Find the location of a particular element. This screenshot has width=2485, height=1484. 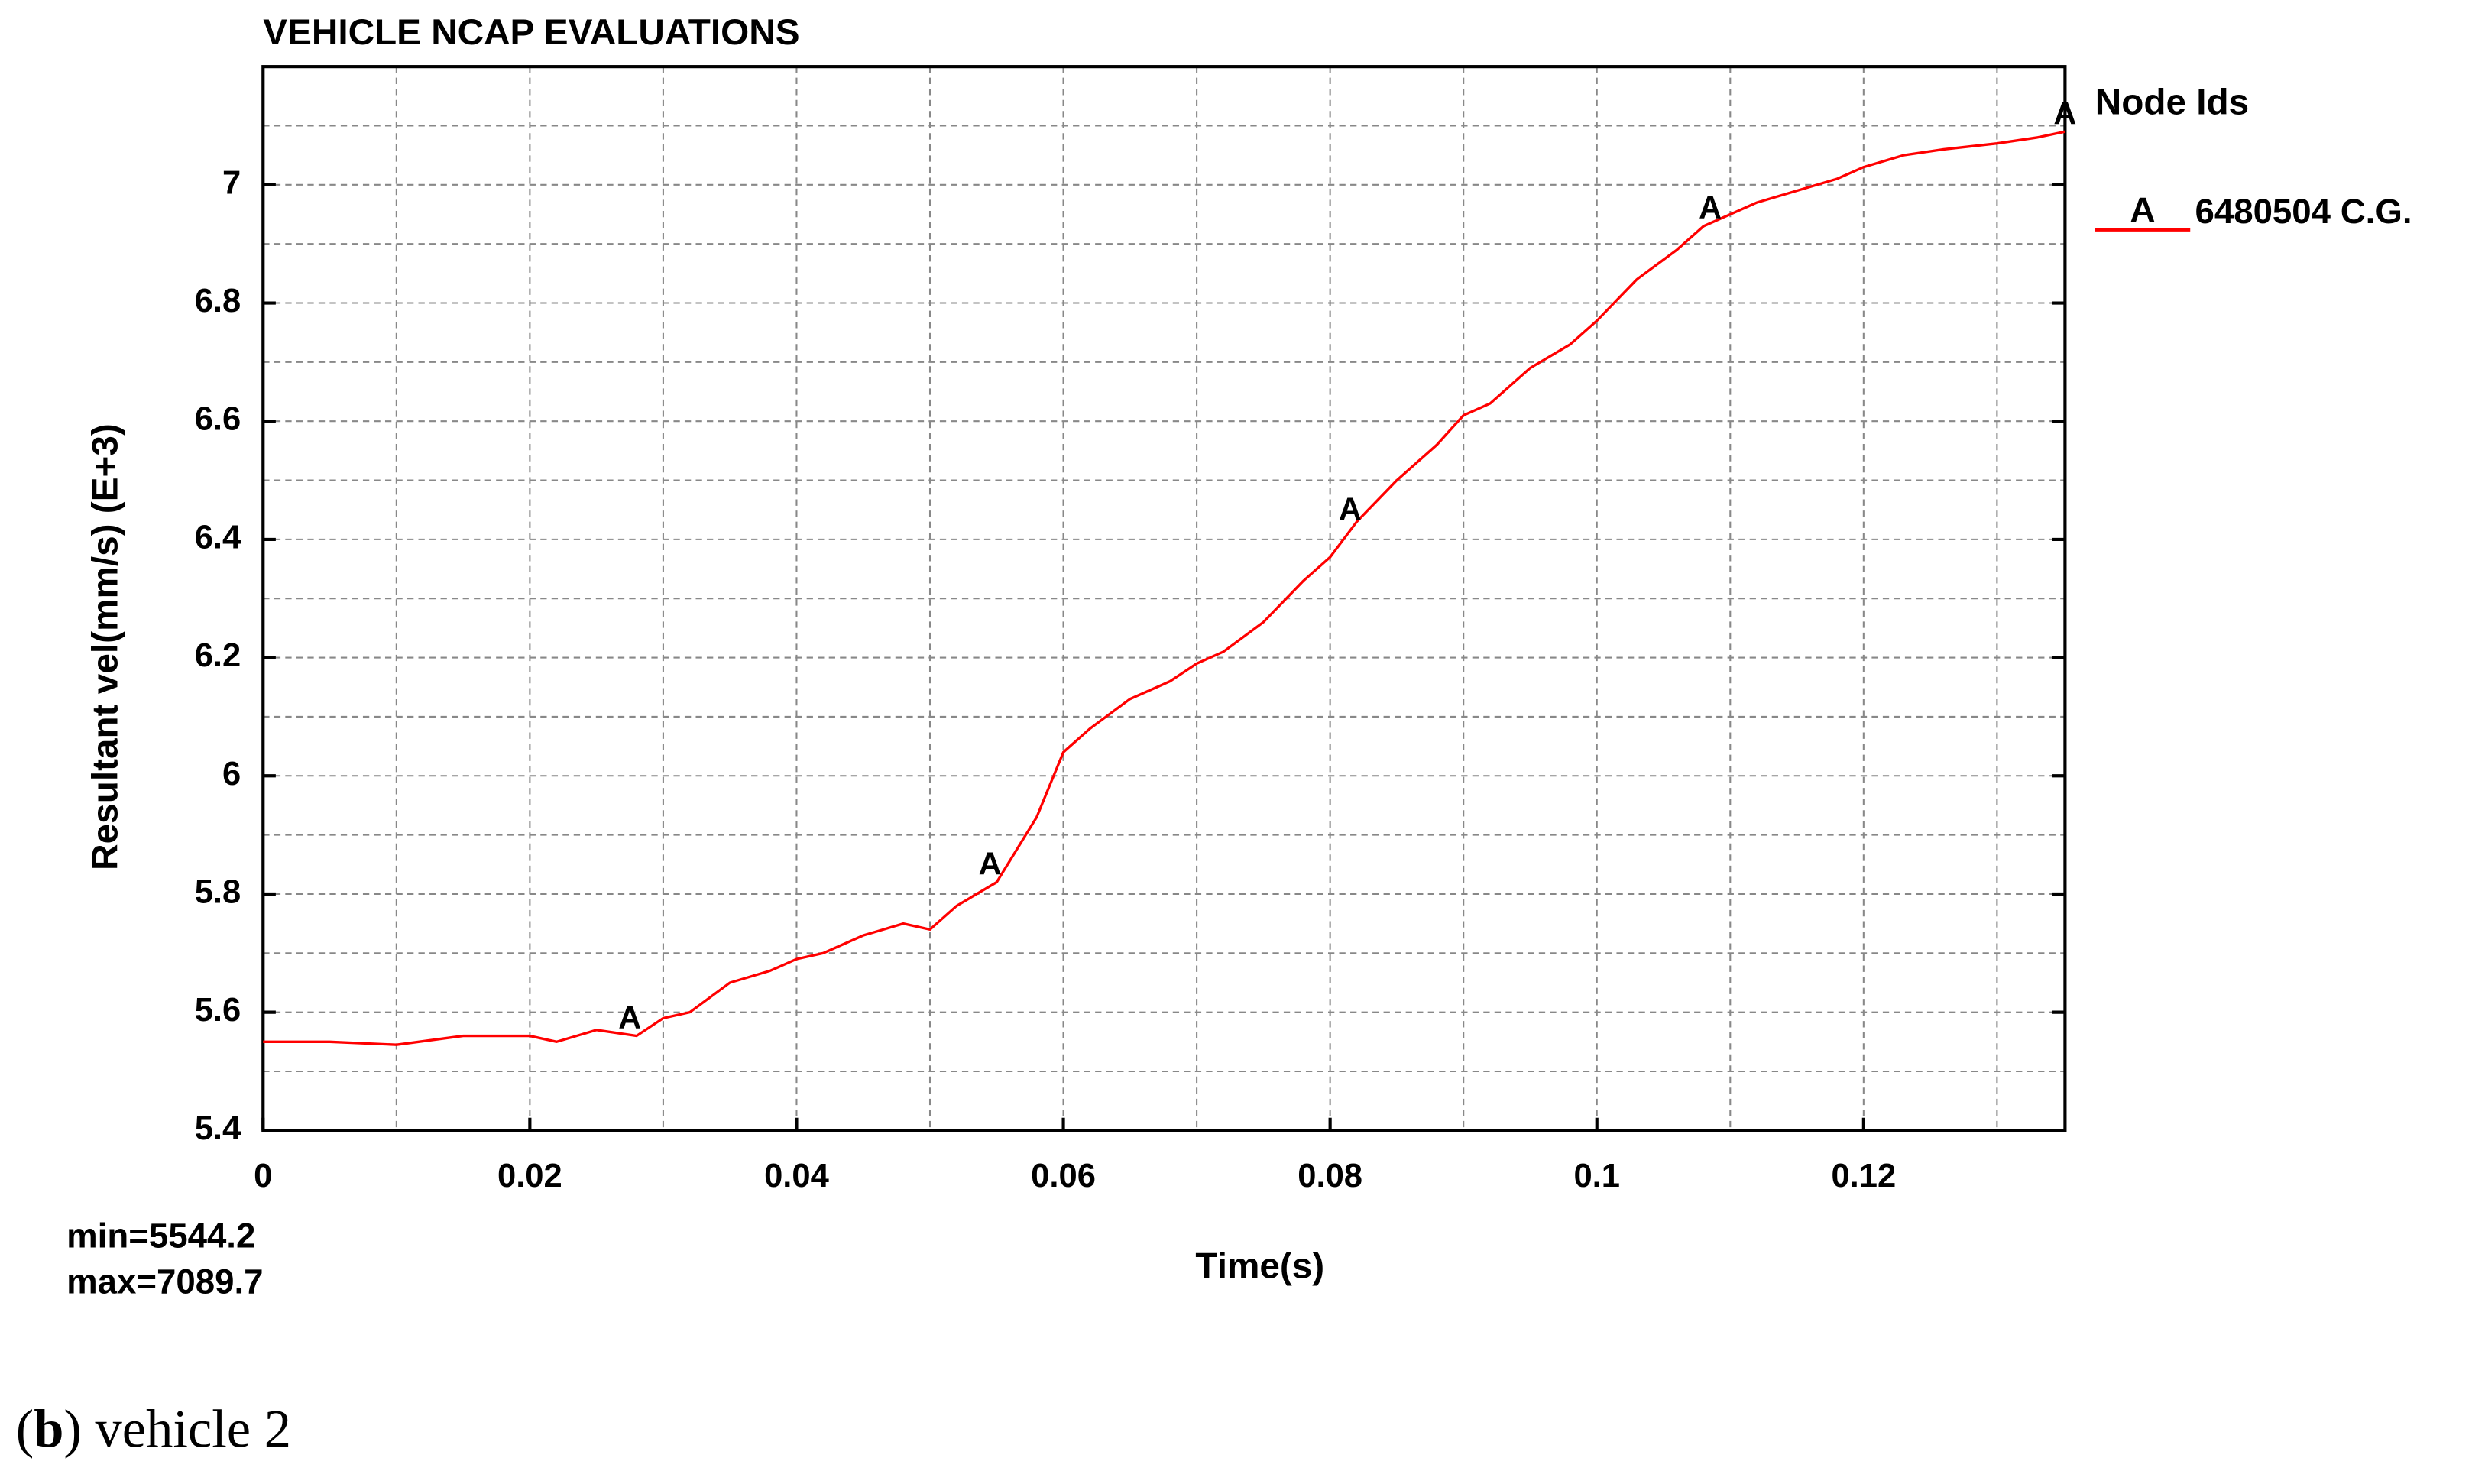

x-tick-label: 0.12 is located at coordinates (1863, 1176).